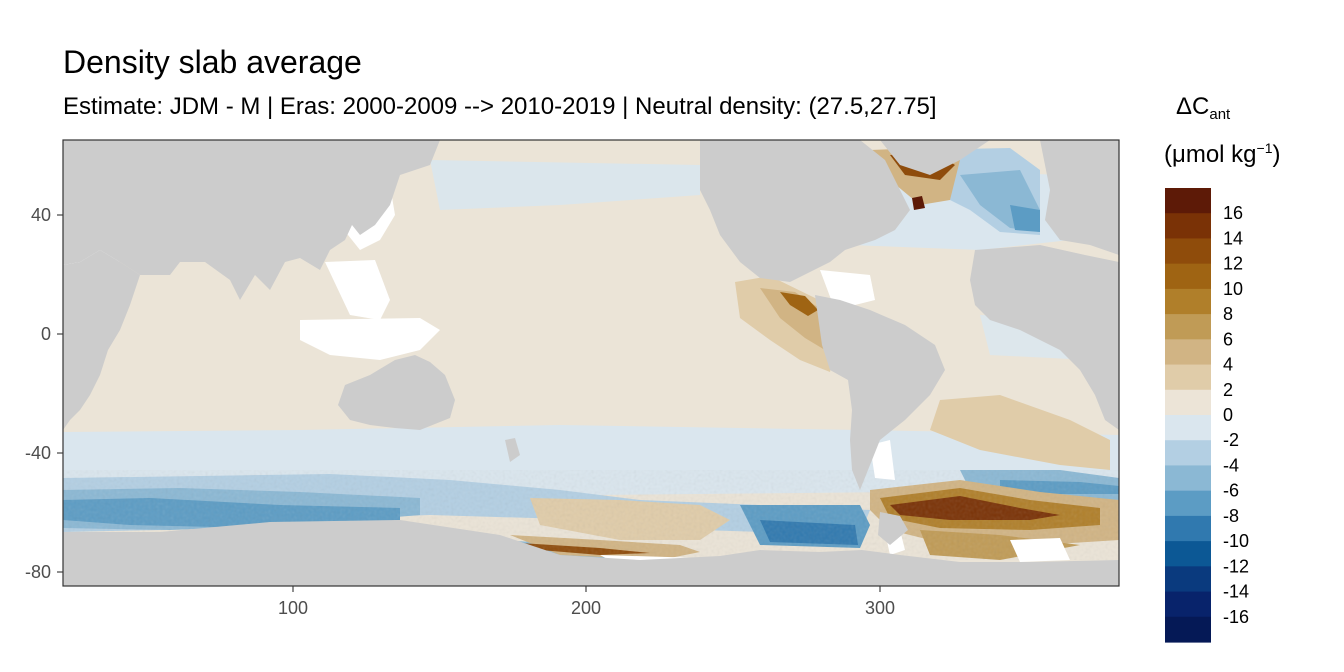 The image size is (1344, 672). Describe the element at coordinates (46, 334) in the screenshot. I see `y-tick-label: 0` at that location.